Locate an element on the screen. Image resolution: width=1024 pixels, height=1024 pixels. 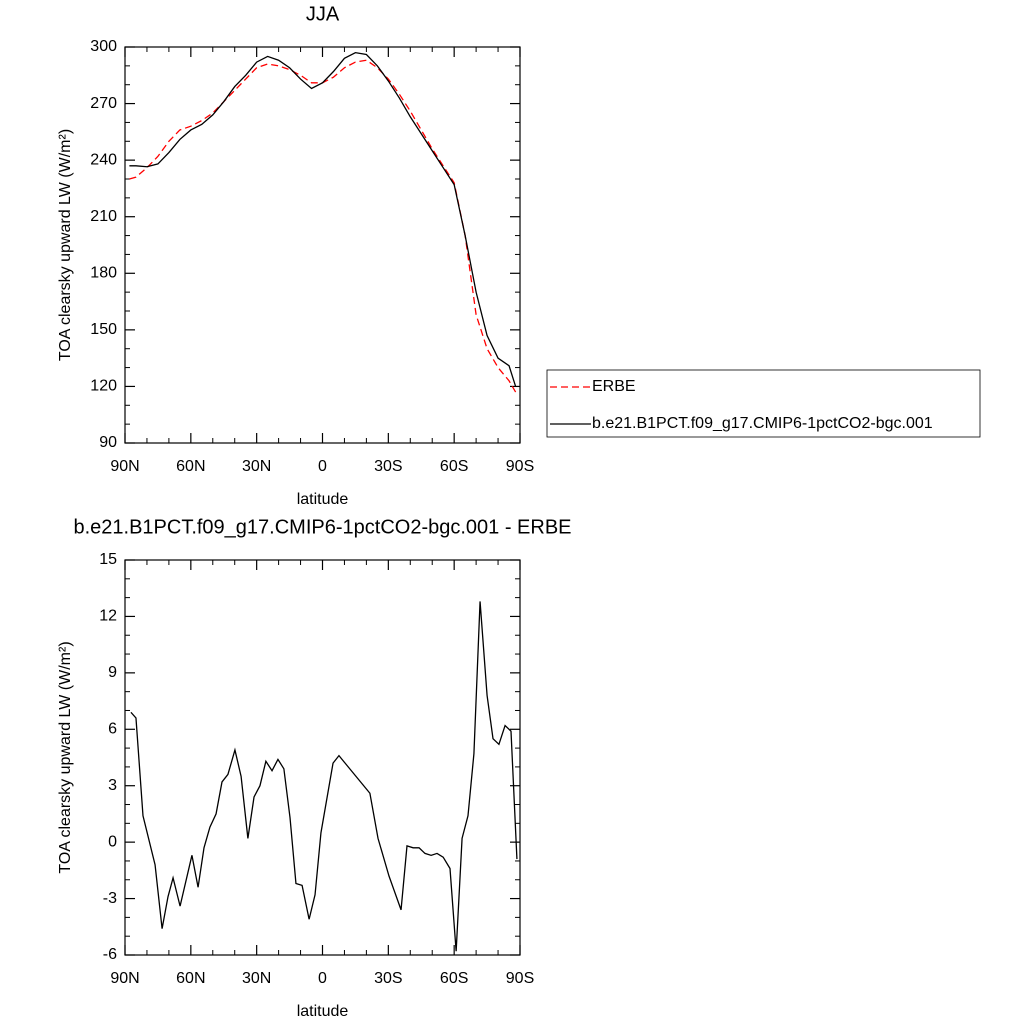
y-tick-label: -6 is located at coordinates (110, 954).